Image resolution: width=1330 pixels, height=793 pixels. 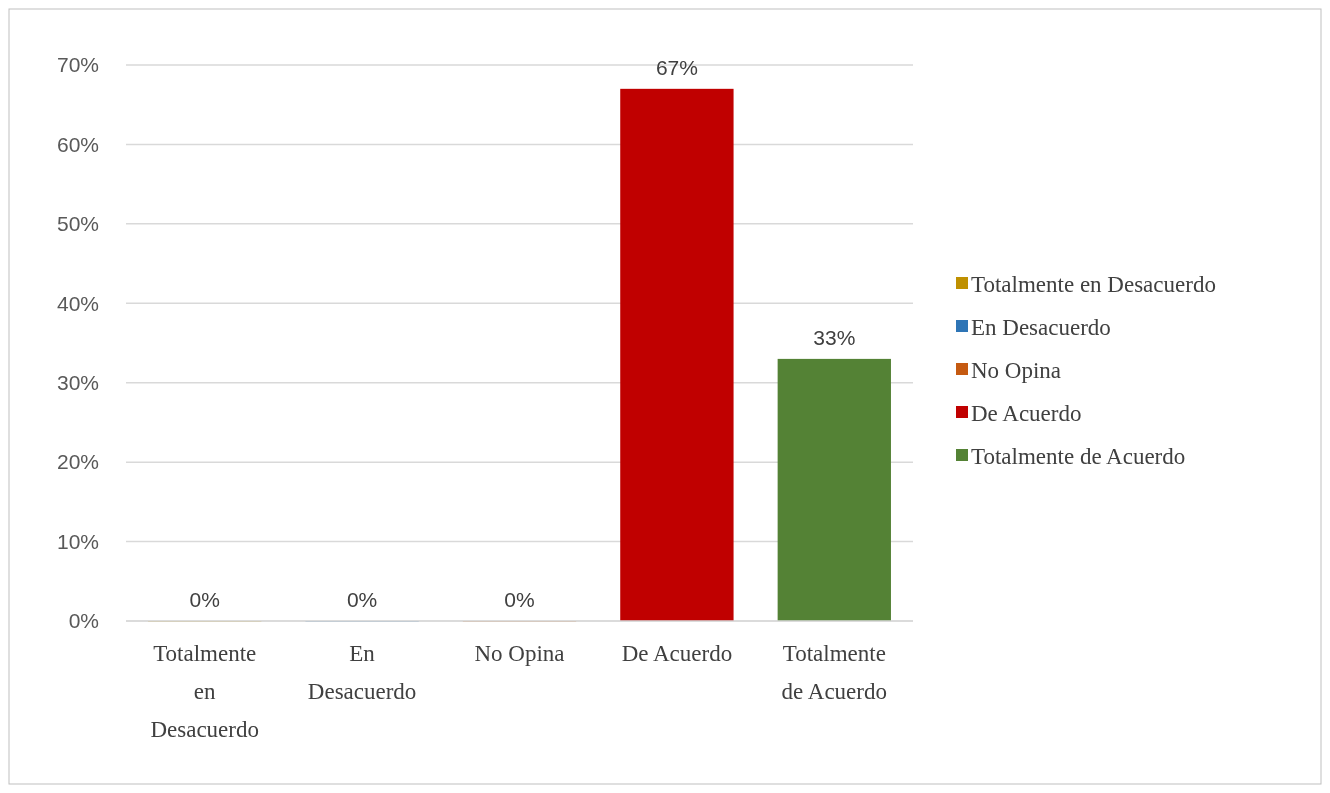 I want to click on y-tick-label: 60%, so click(x=77, y=144).